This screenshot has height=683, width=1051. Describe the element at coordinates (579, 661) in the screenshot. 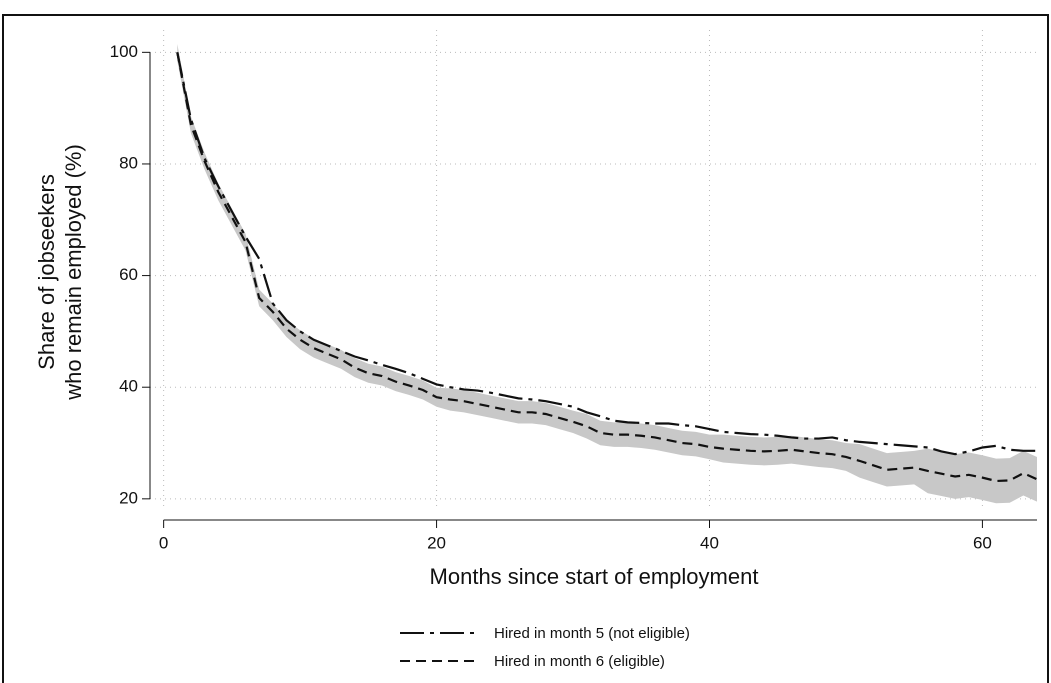

I see `legend-label: Hired in month 6 (eligible)` at that location.